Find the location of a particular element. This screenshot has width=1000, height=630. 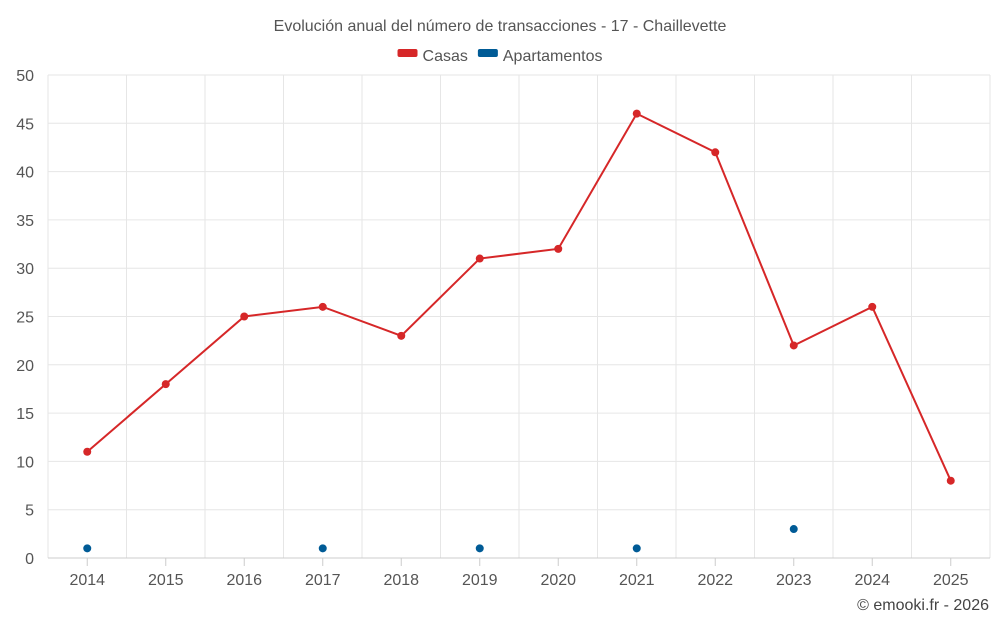

credit-text: © emooki.fr - 2026 is located at coordinates (923, 605).